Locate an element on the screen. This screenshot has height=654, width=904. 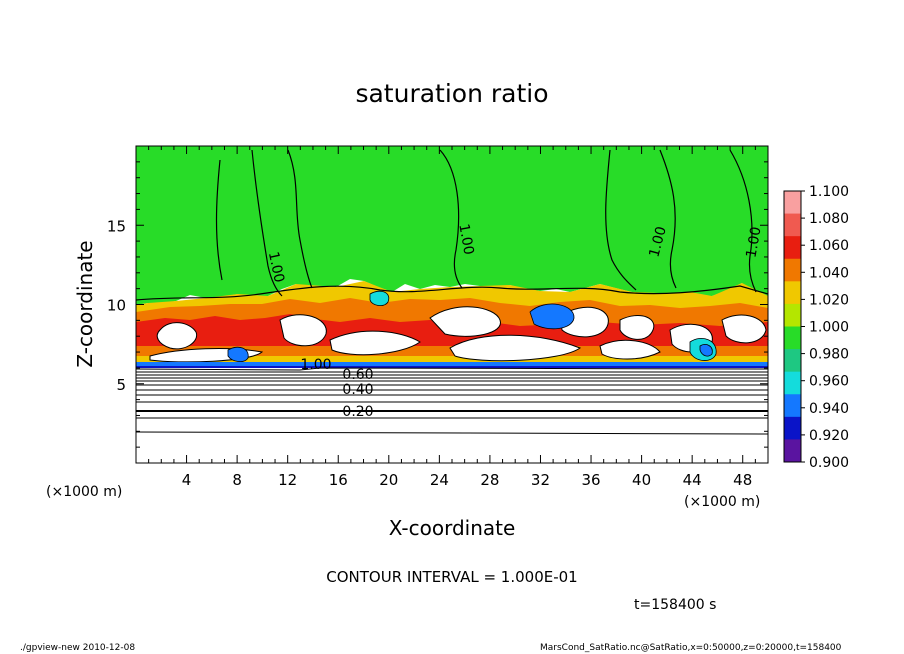
x-tick-label: 32 is located at coordinates (540, 480).